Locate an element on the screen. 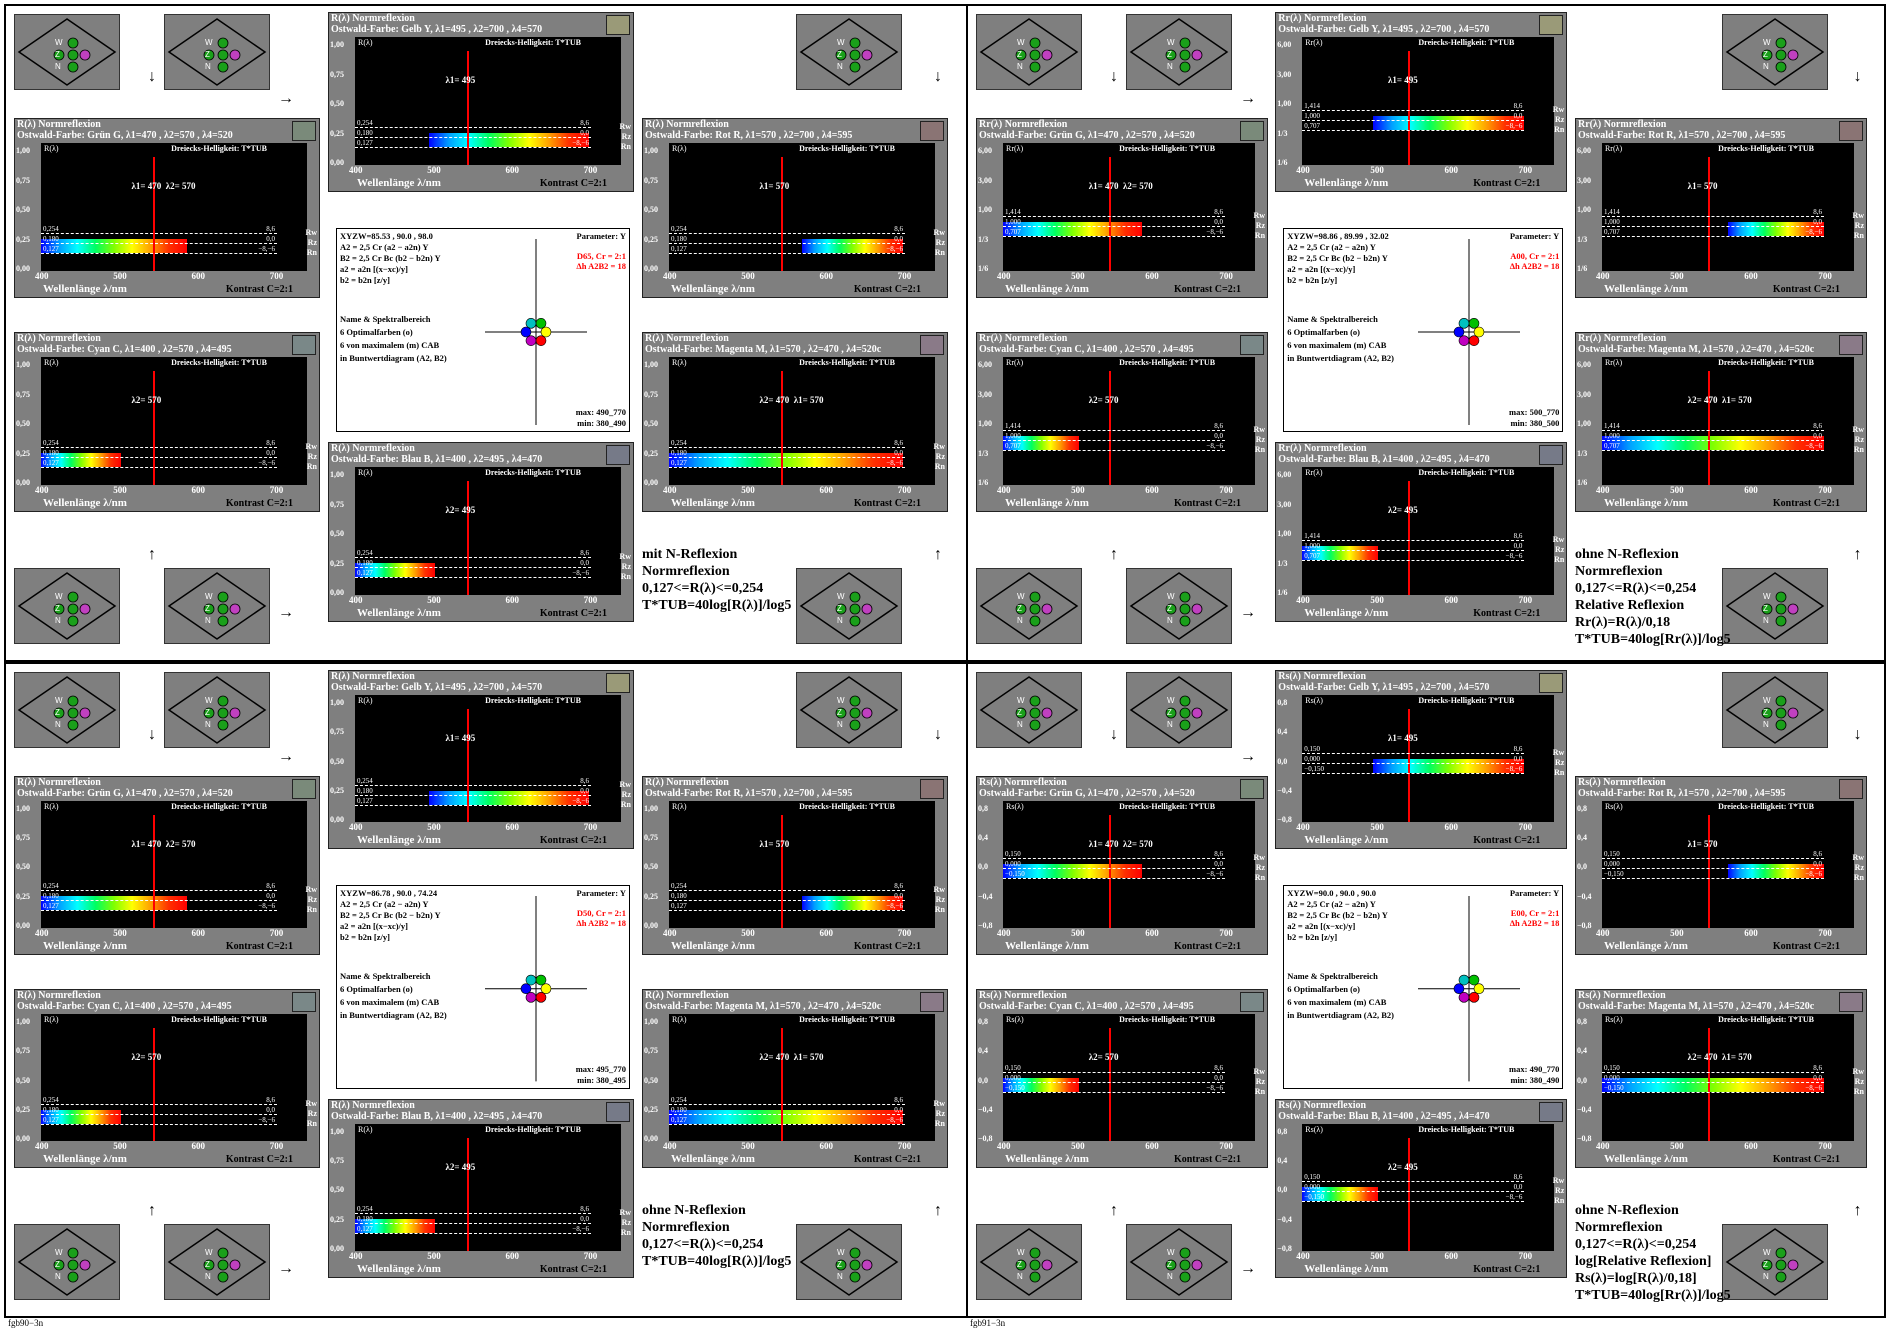 This screenshot has height=1328, width=1890. dh-label: Δh A2B2 = 18 is located at coordinates (1534, 923).